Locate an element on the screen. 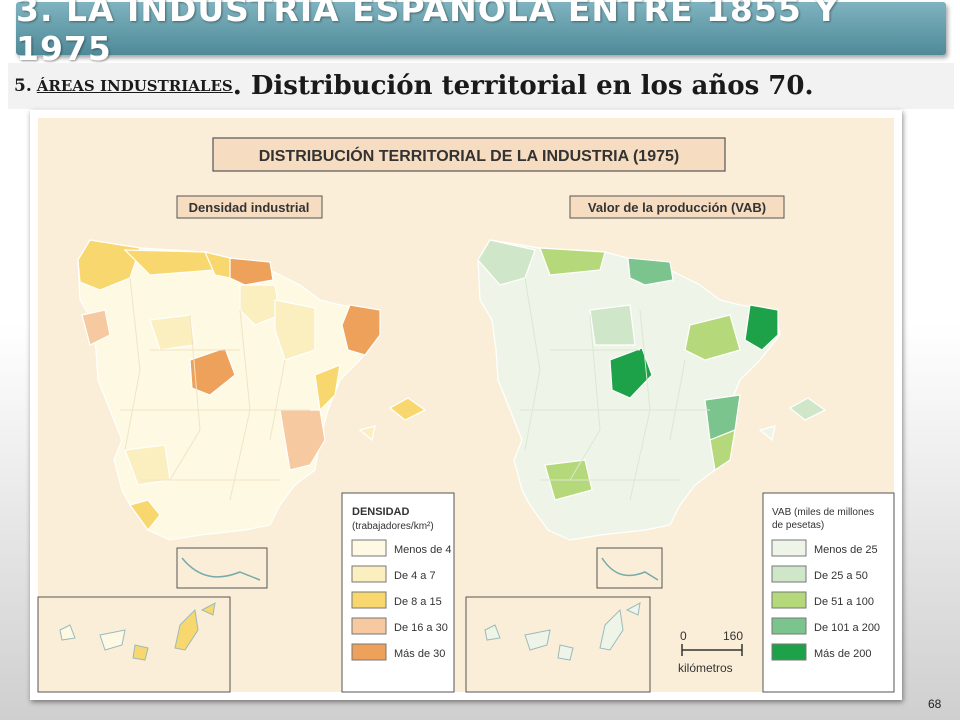  baleares-density is located at coordinates (407, 409).